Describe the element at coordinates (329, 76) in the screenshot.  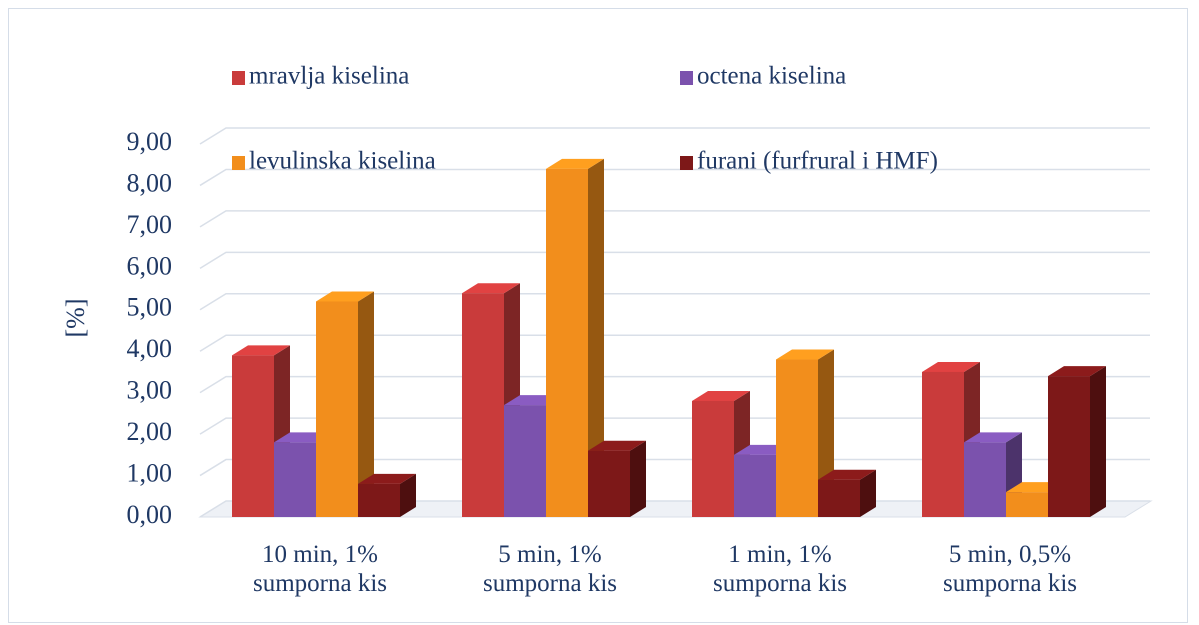
I see `legend-label: mravlja kiselina` at that location.